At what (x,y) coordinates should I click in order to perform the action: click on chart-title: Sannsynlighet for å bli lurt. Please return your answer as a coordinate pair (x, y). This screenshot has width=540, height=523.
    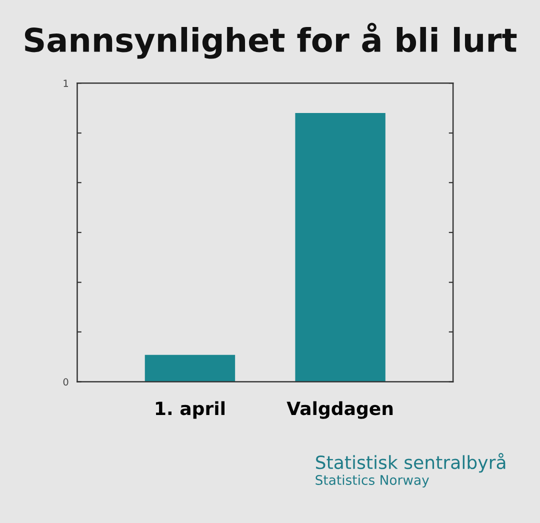
    Looking at the image, I should click on (270, 40).